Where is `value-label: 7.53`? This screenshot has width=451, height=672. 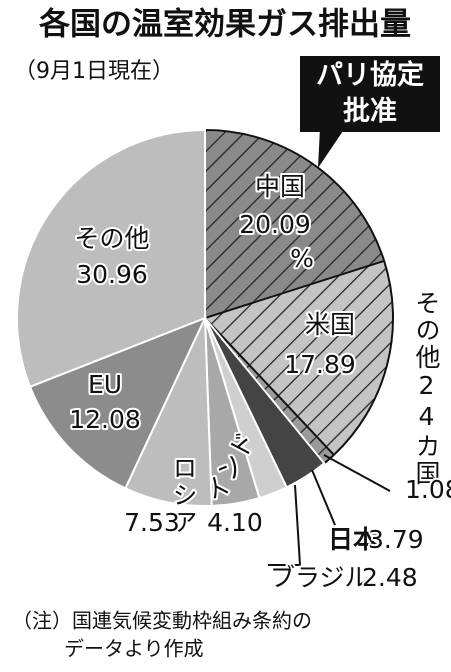
value-label: 7.53 is located at coordinates (152, 522).